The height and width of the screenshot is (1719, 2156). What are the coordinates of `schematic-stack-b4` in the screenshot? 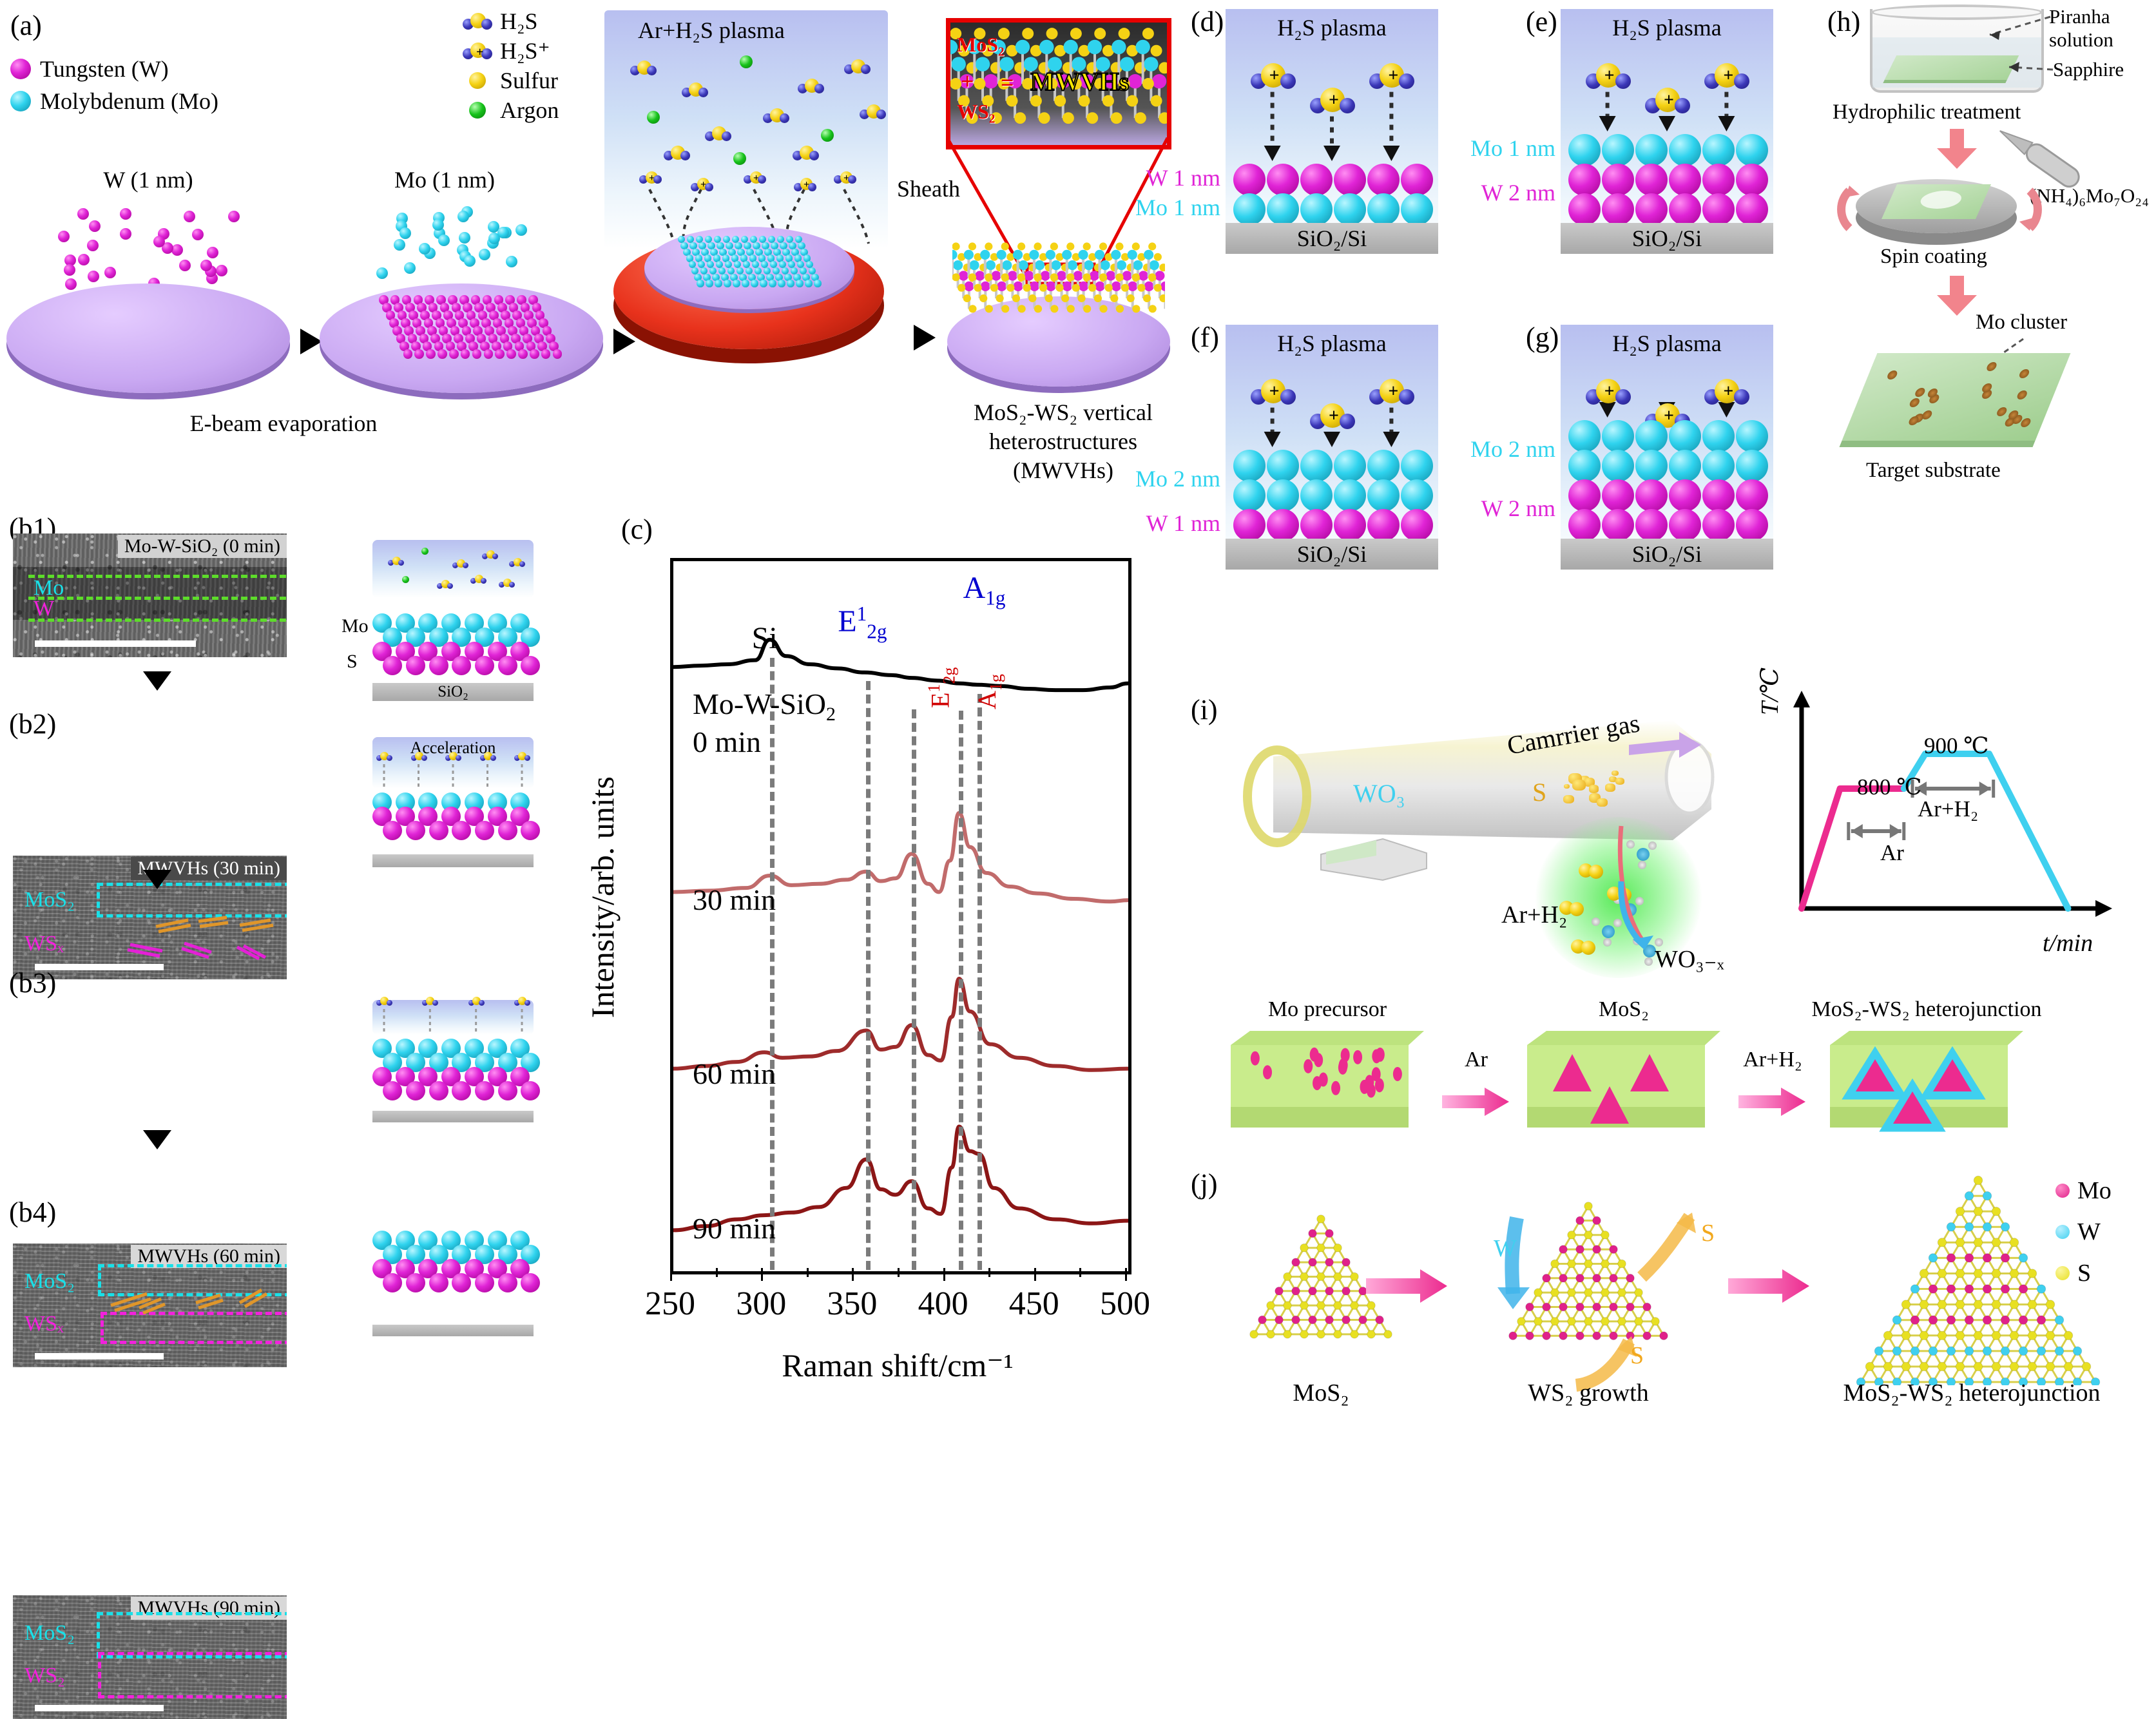 It's located at (456, 1277).